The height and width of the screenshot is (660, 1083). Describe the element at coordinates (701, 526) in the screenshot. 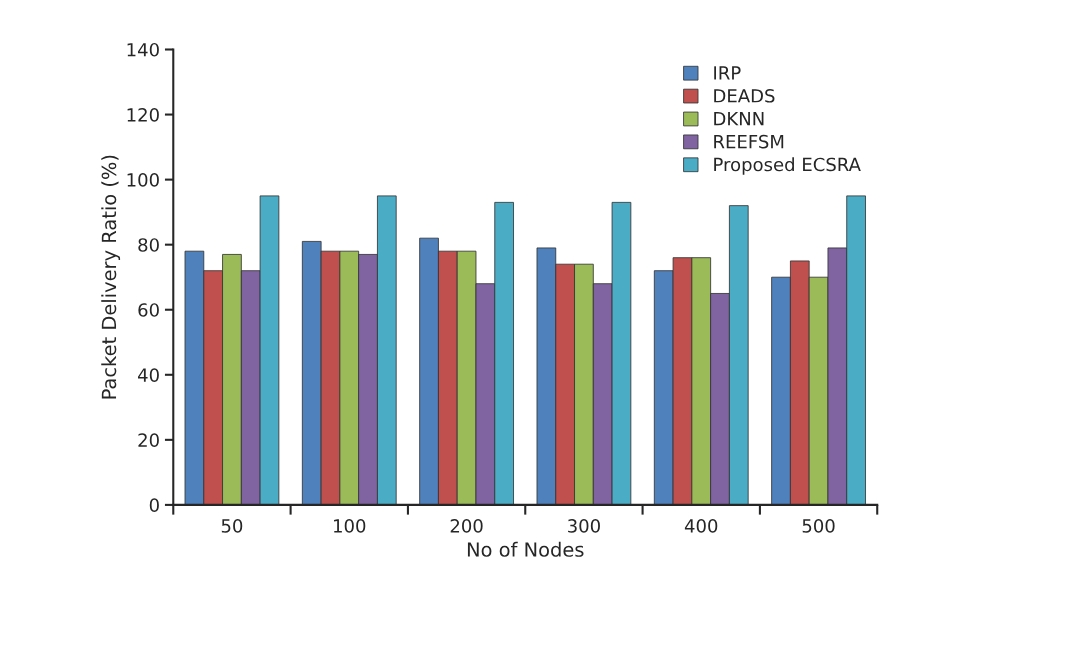

I see `x-tick-label: 400` at that location.